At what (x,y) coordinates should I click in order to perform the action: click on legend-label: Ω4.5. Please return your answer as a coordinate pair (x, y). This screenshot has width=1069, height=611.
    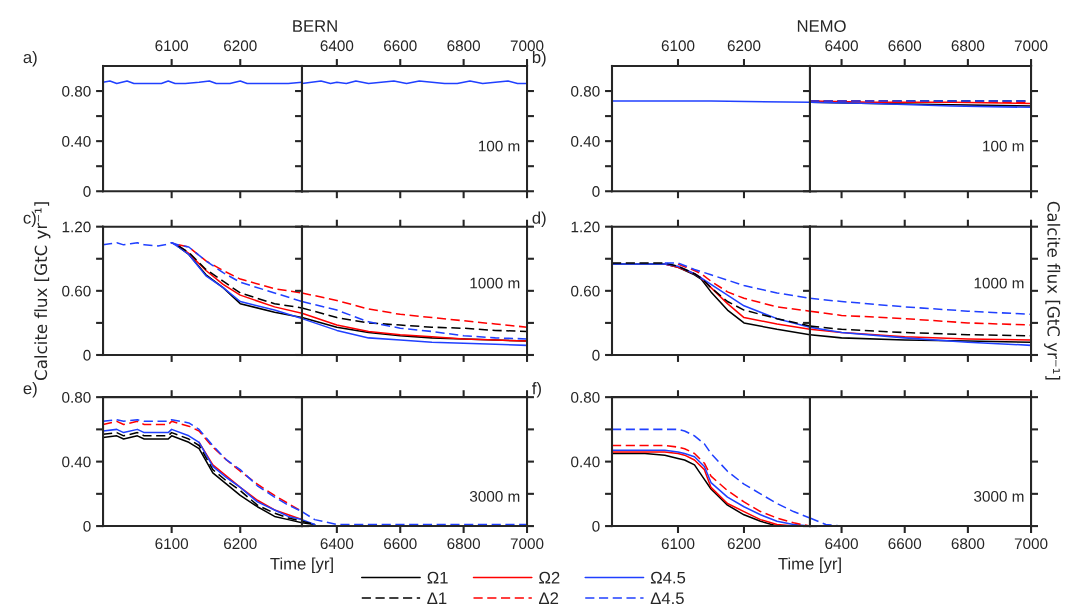
    Looking at the image, I should click on (668, 577).